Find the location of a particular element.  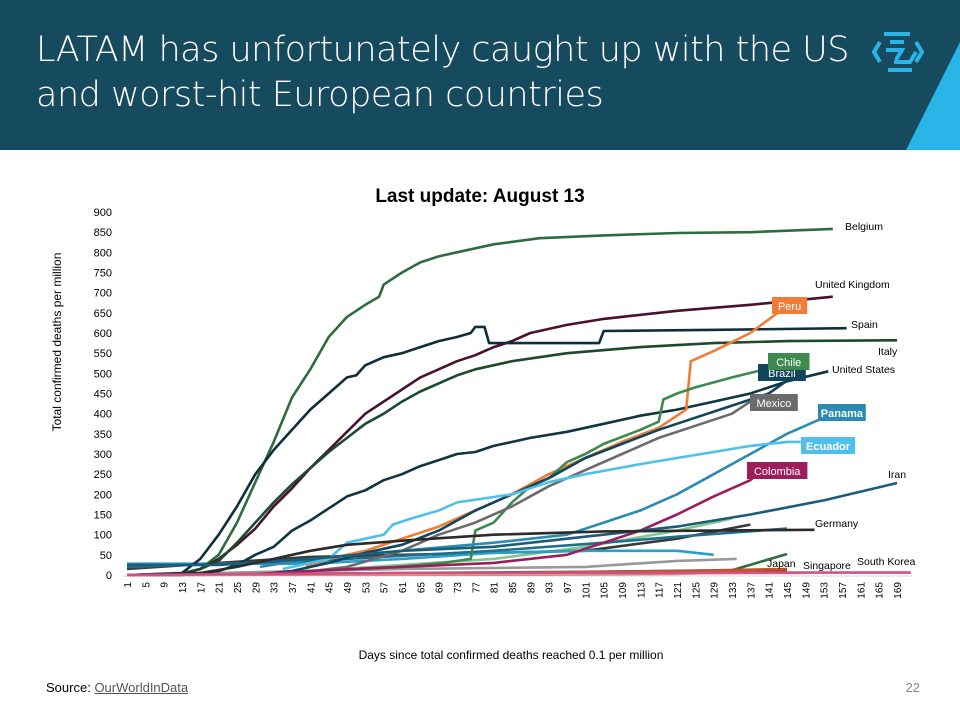

data-label-germany: Germany is located at coordinates (837, 524).